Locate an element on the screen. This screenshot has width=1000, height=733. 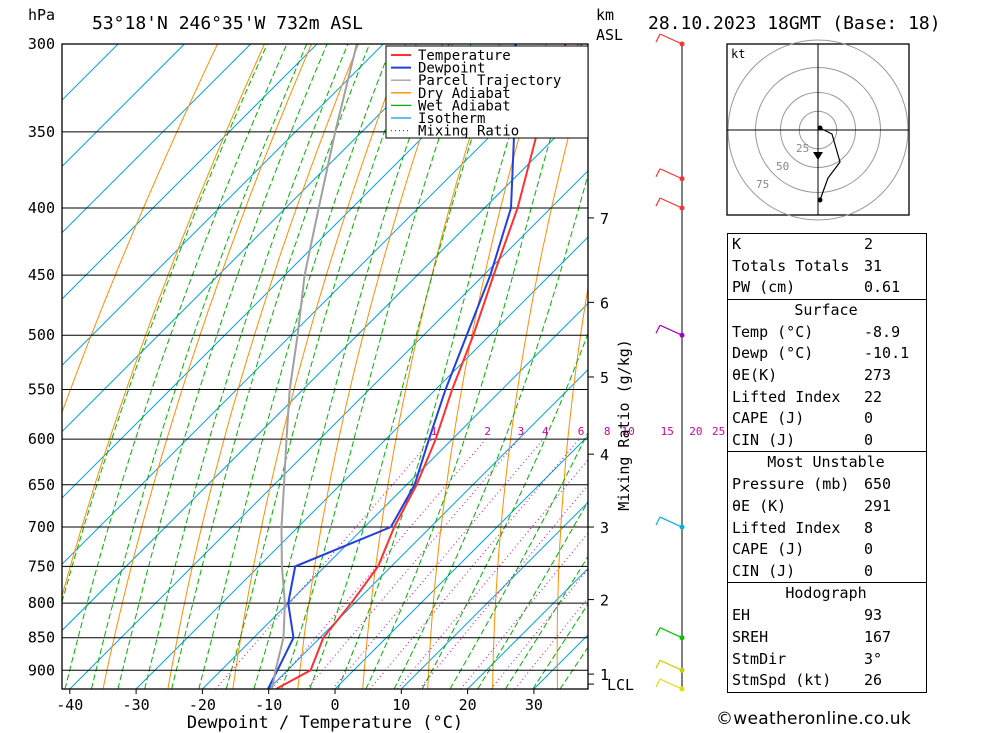
surface-value: -10.1 is located at coordinates (887, 353).